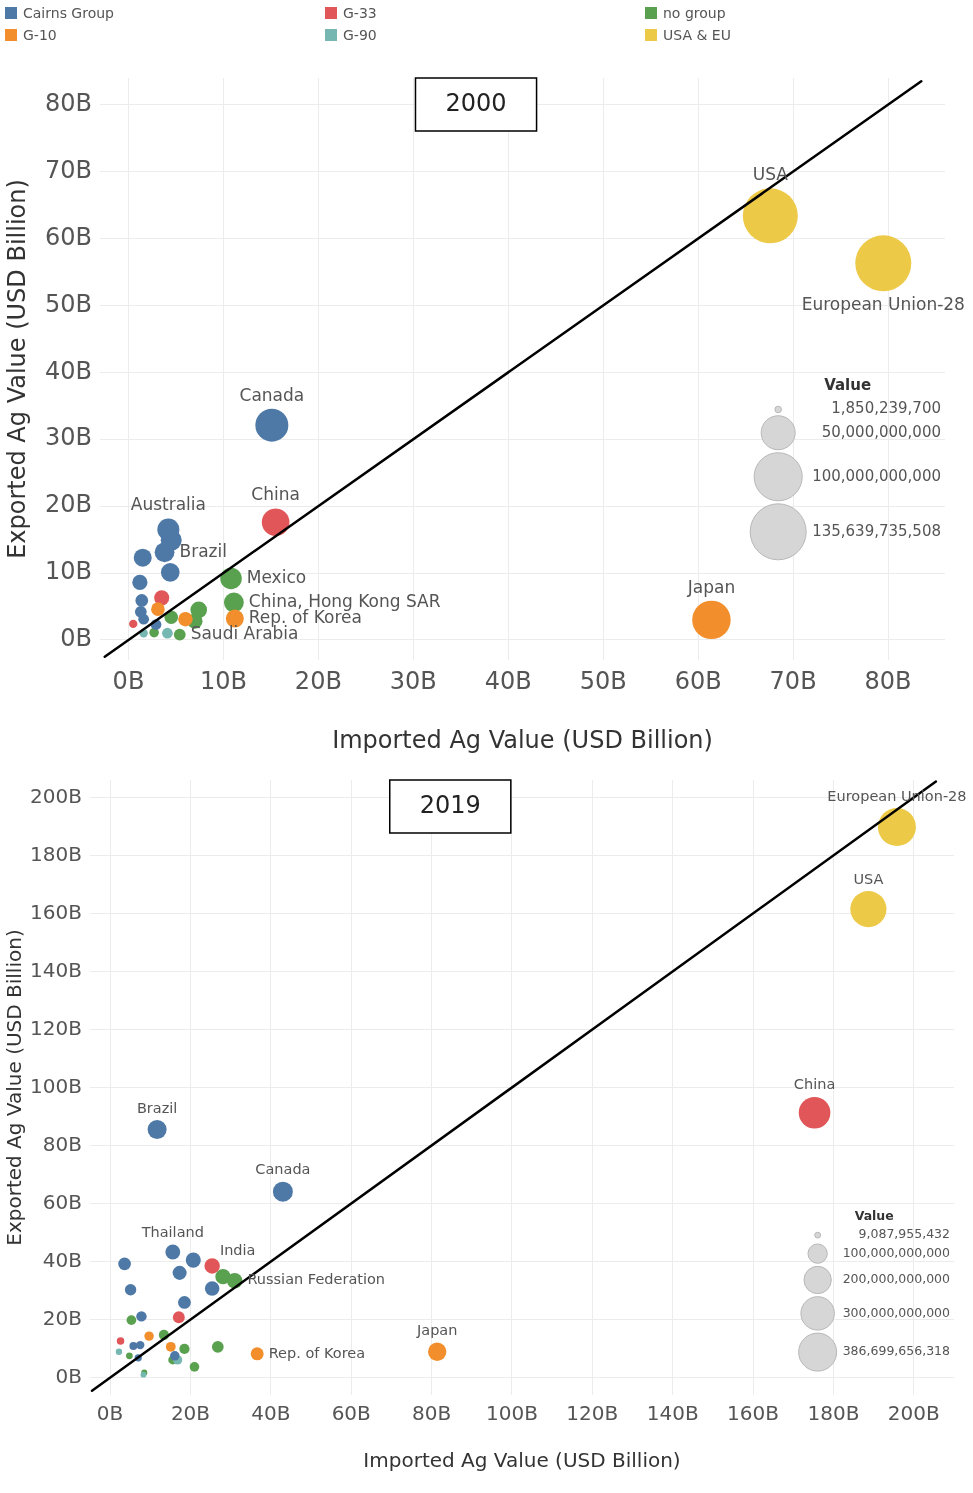 The image size is (973, 1493). What do you see at coordinates (694, 13) in the screenshot?
I see `legend-label: no group` at bounding box center [694, 13].